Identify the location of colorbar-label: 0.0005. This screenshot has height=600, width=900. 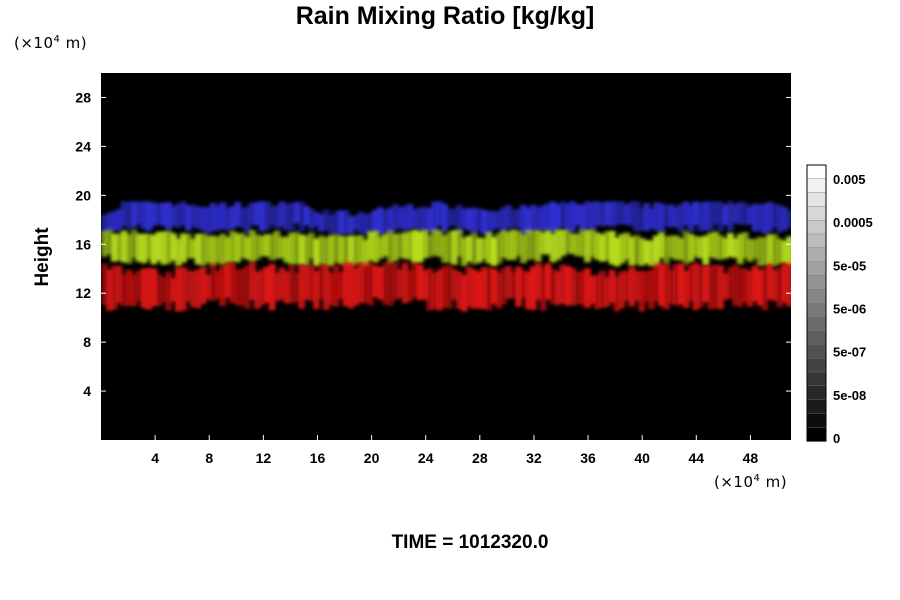
(853, 222).